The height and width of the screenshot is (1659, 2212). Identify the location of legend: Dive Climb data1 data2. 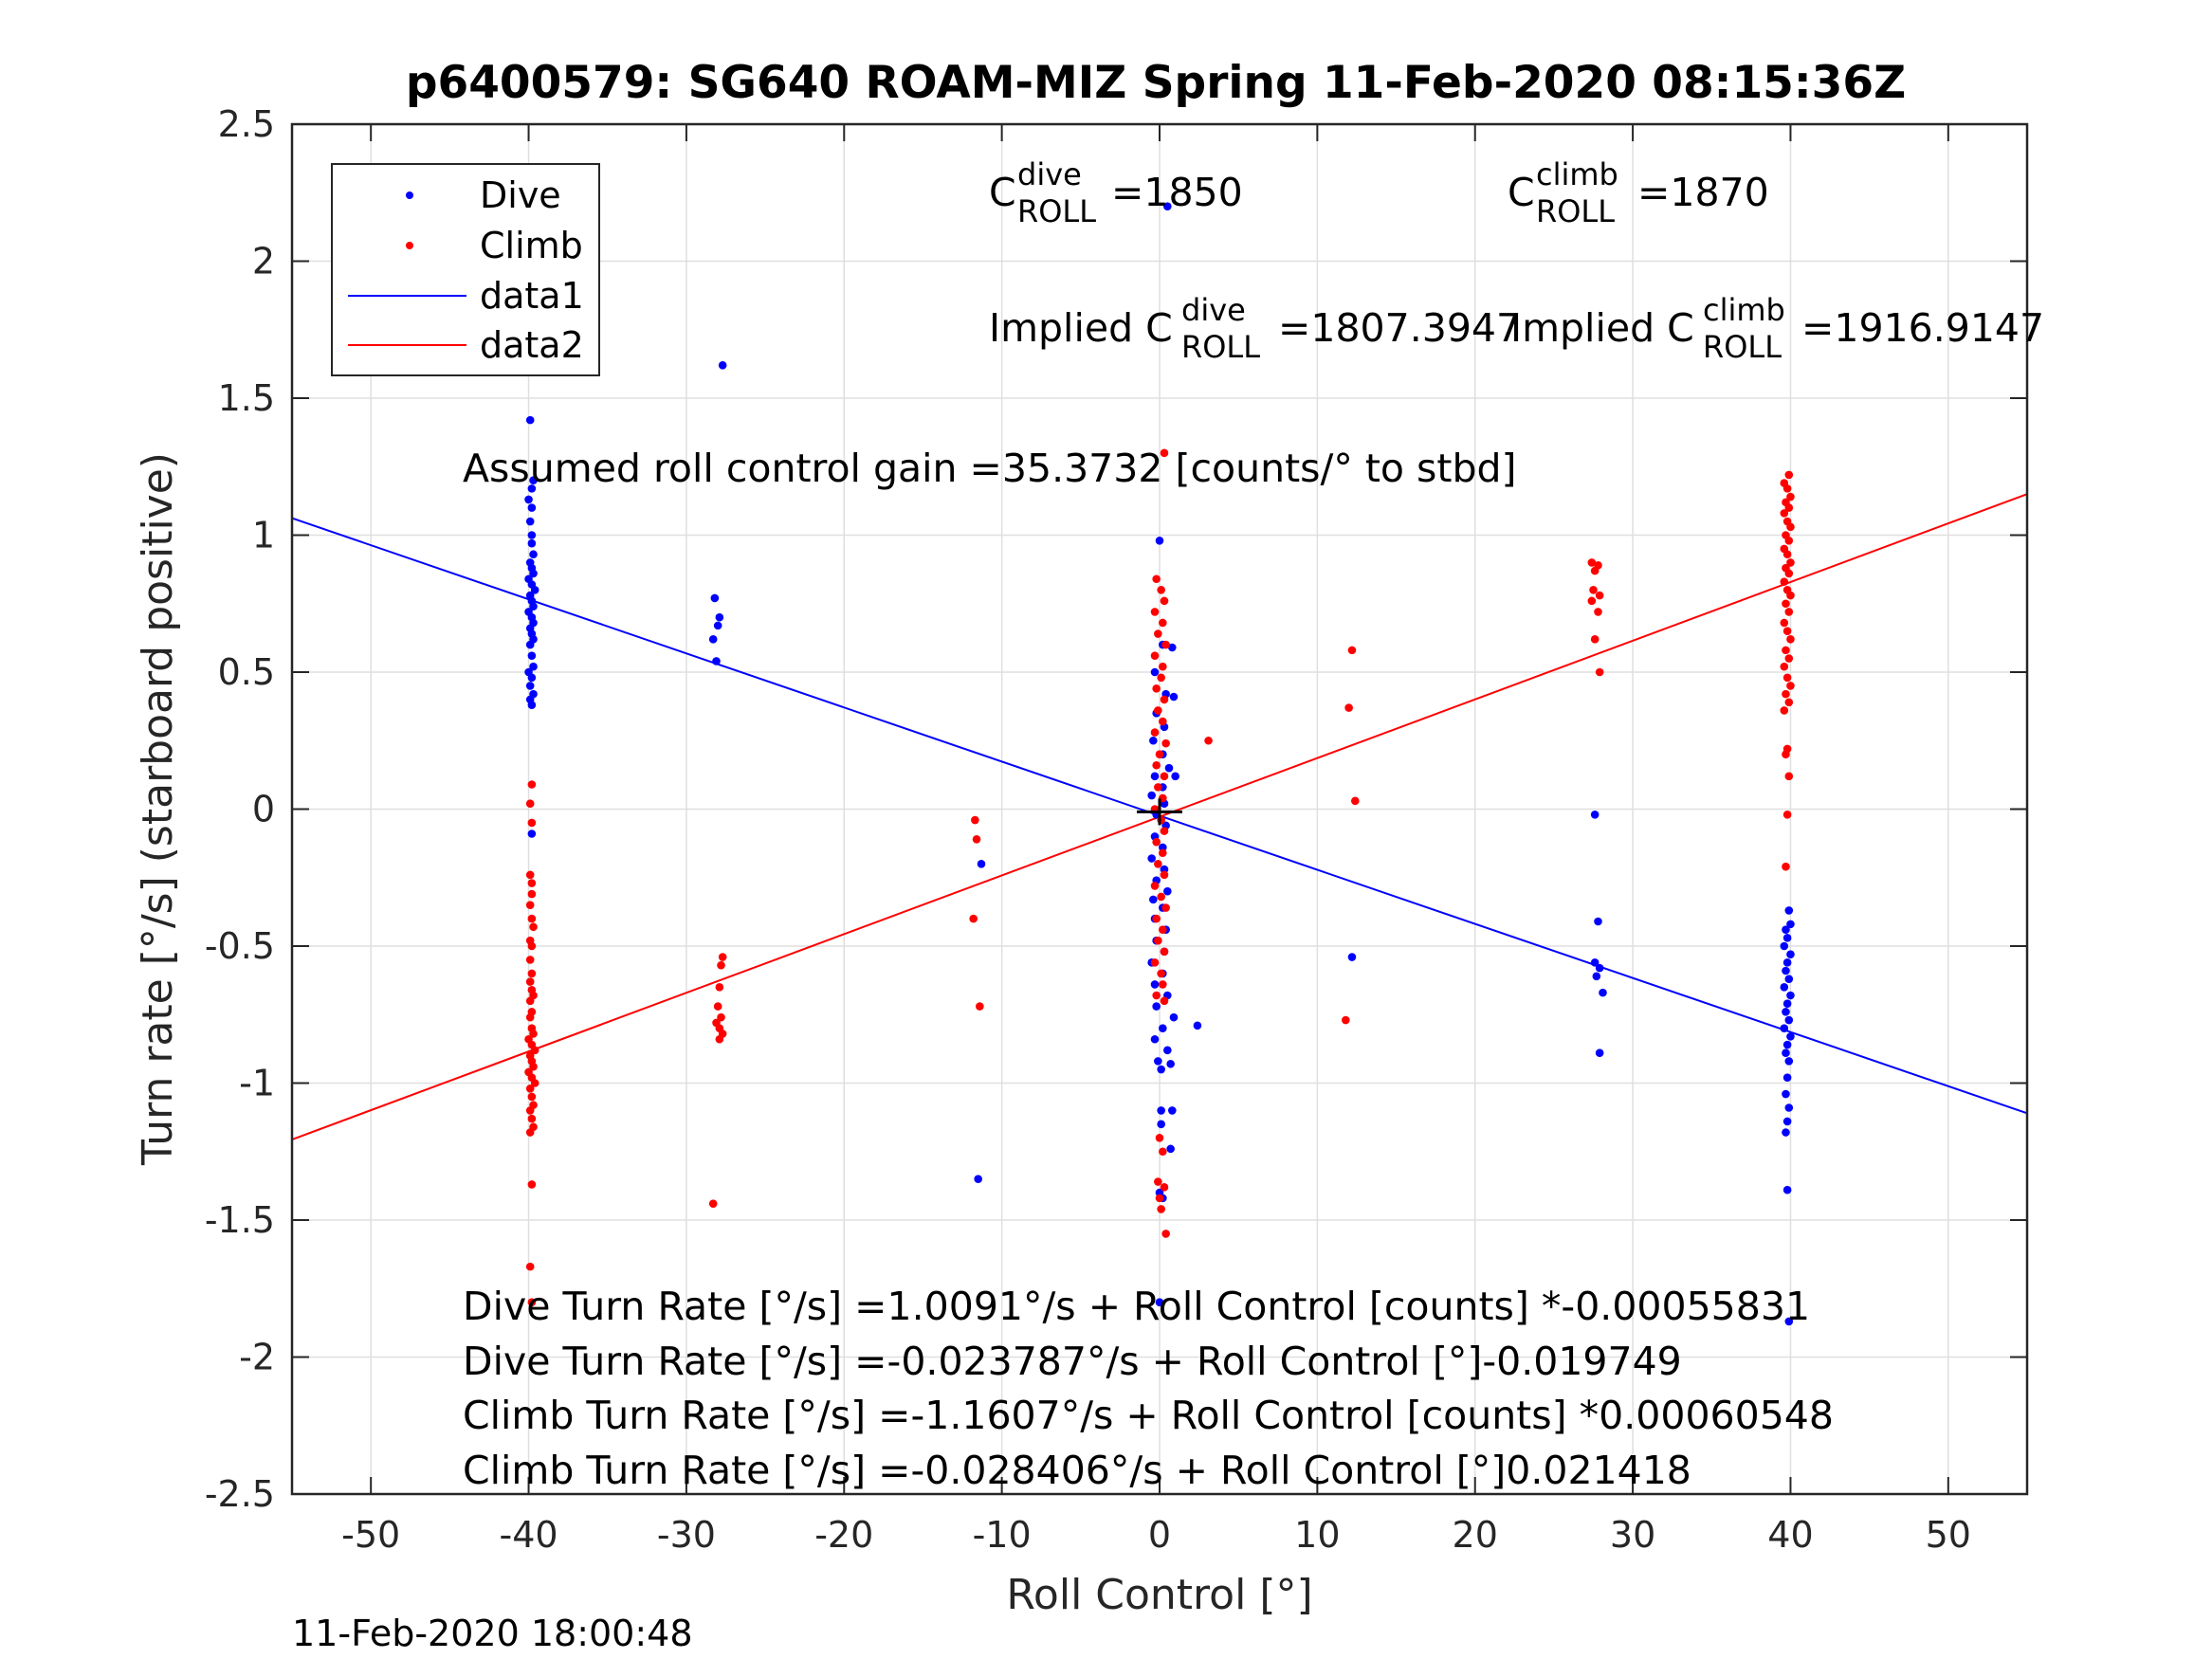
(465, 269).